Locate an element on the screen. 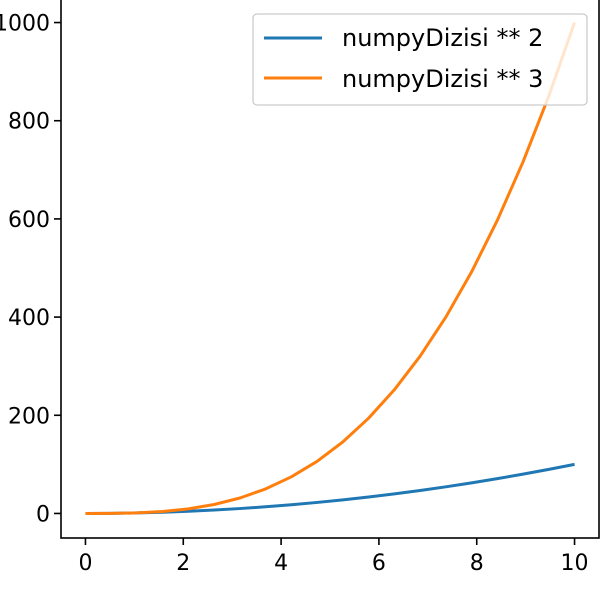 The width and height of the screenshot is (600, 600). legend-box is located at coordinates (420, 59).